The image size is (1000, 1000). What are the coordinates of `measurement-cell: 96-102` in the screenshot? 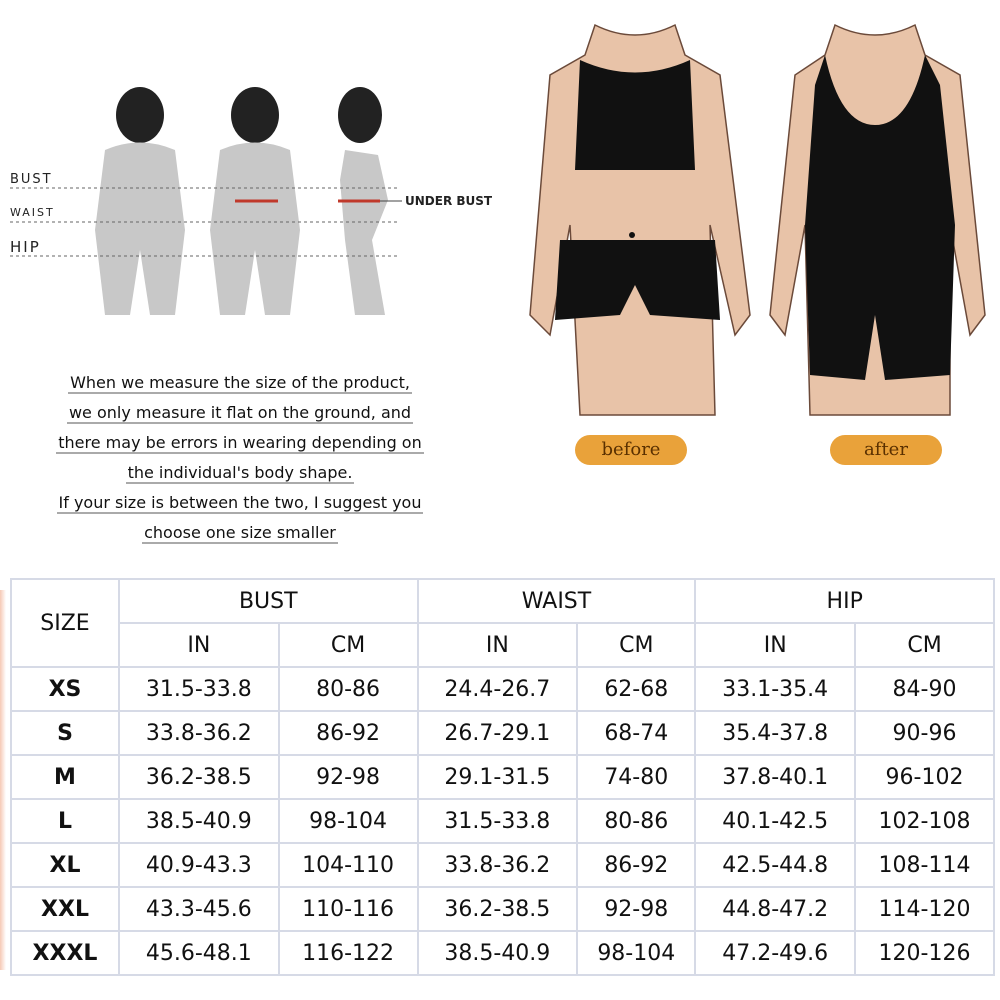 It's located at (924, 777).